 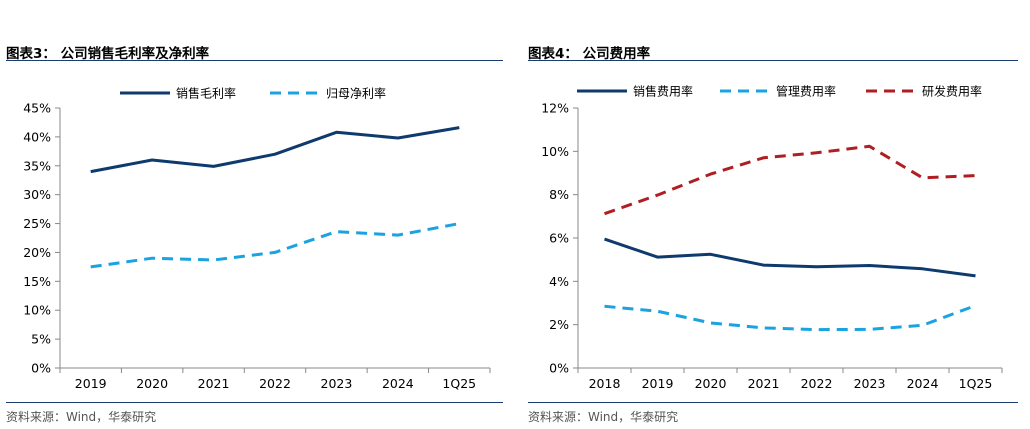 What do you see at coordinates (806, 91) in the screenshot?
I see `legend-label: 管理费用率` at bounding box center [806, 91].